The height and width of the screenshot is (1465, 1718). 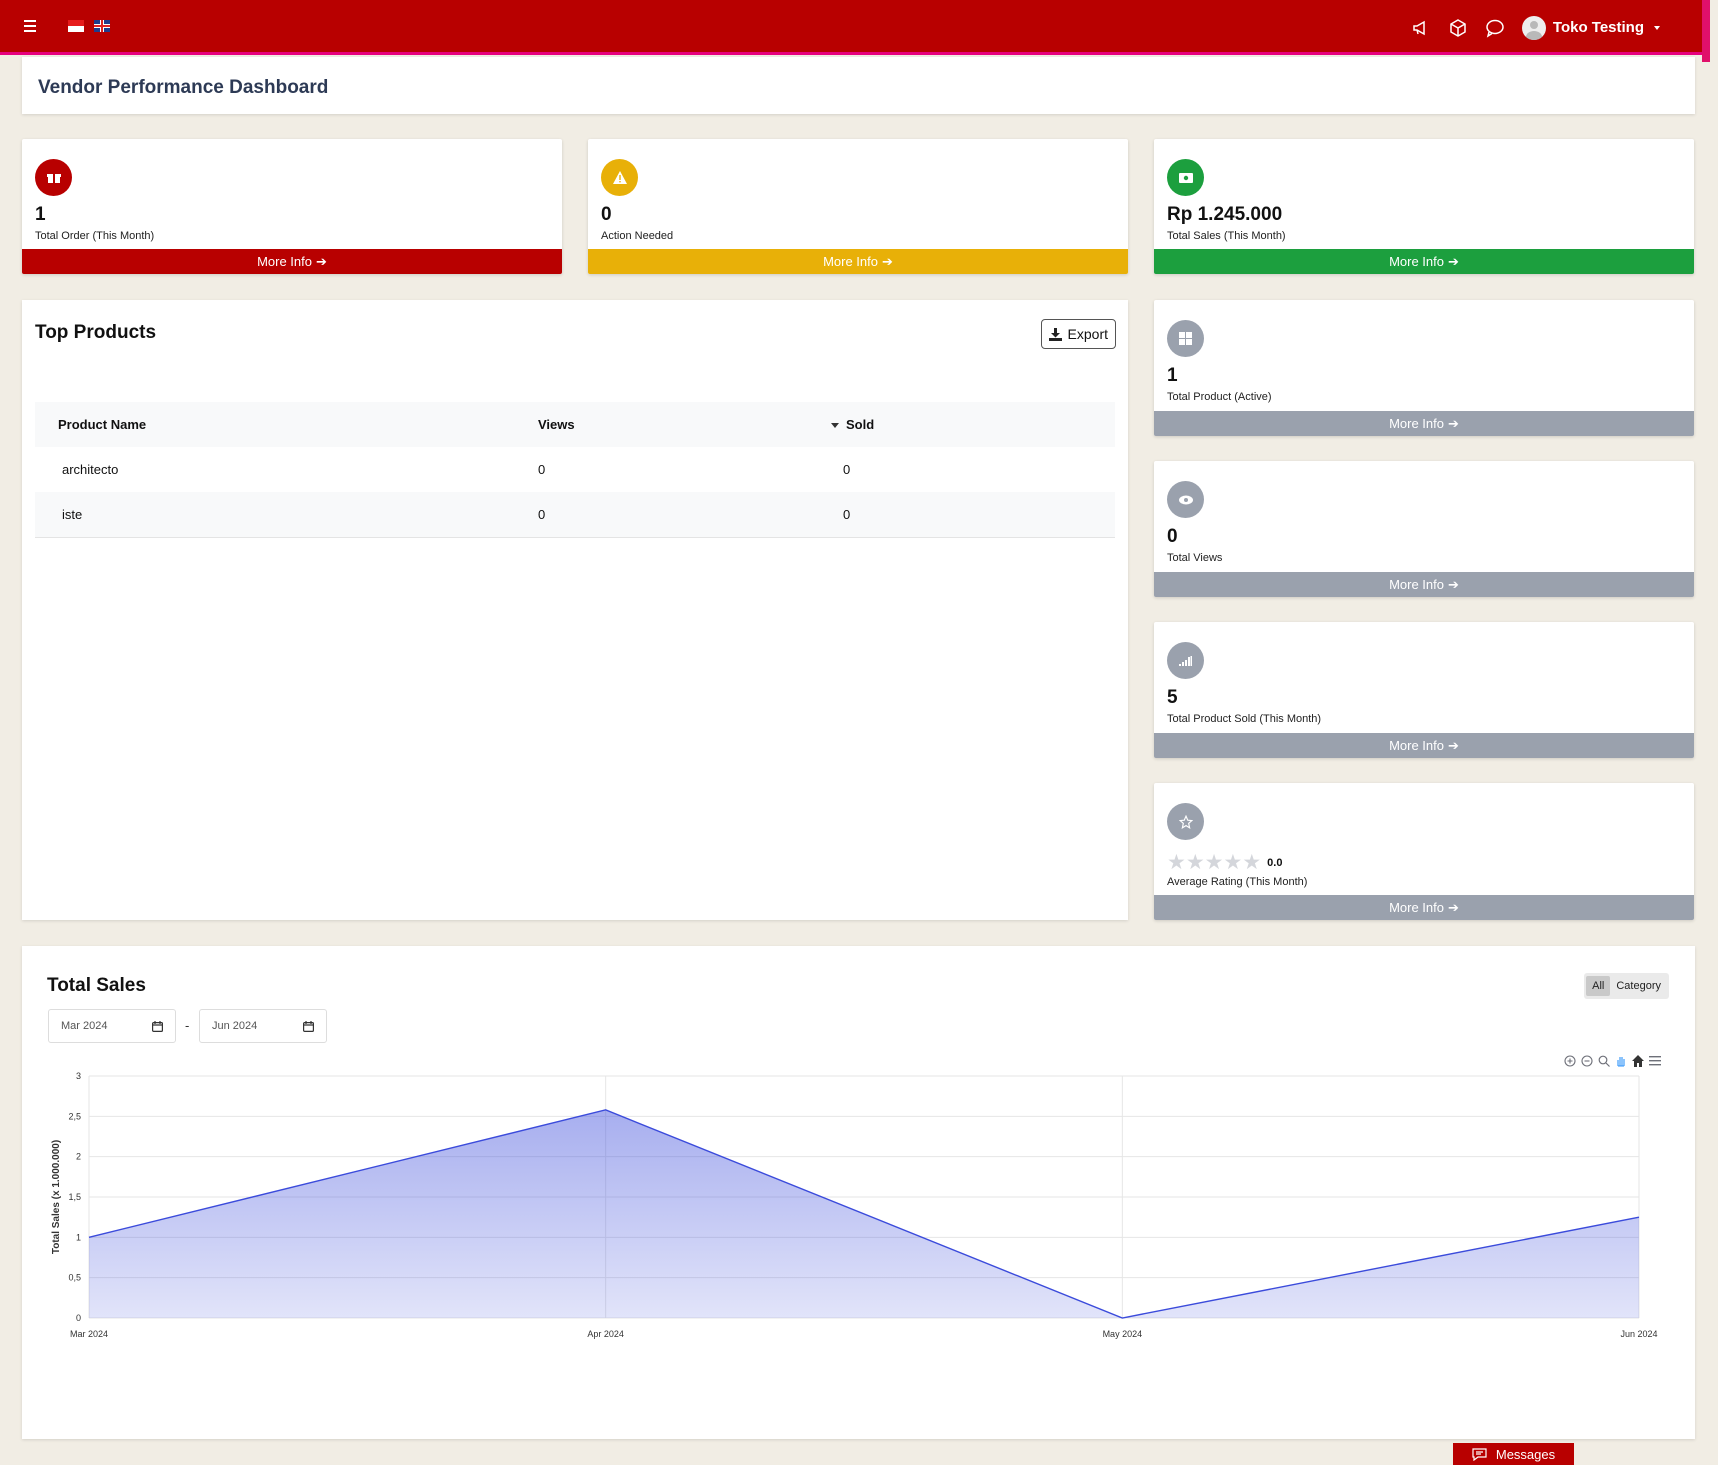 I want to click on y-tick-label: 2,5, so click(x=74, y=1116).